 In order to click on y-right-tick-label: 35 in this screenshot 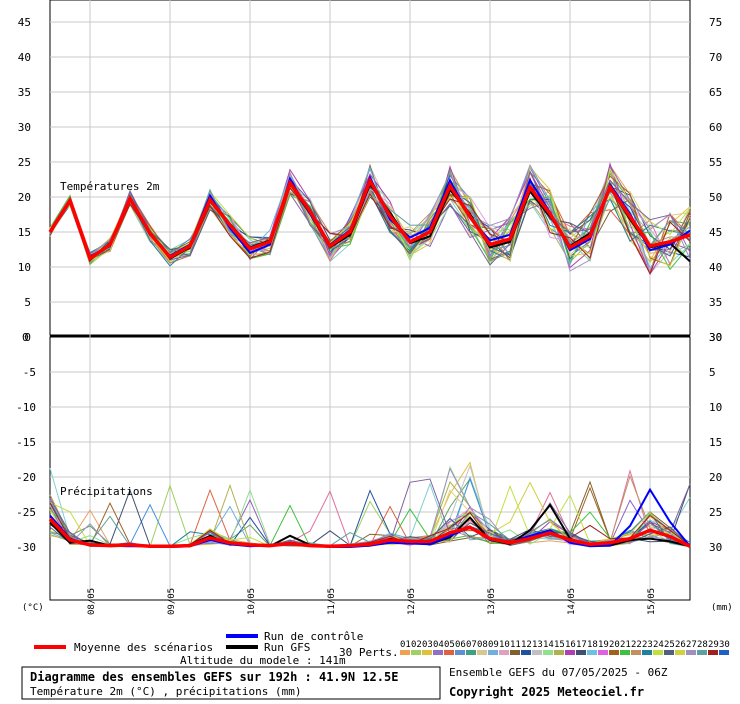, I will do `click(715, 302)`.